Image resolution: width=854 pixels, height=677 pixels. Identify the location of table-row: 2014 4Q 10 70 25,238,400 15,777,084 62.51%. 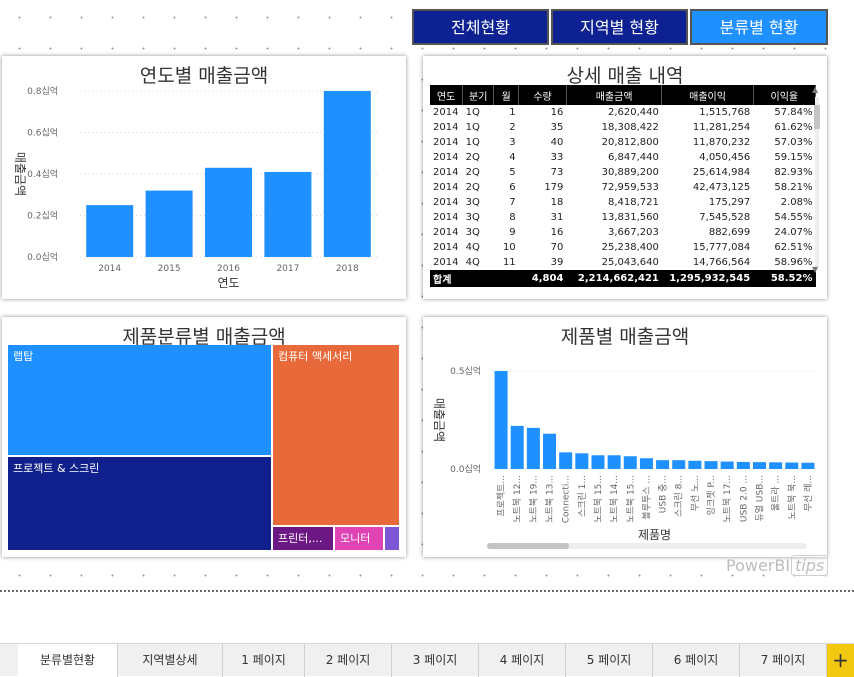
(623, 247).